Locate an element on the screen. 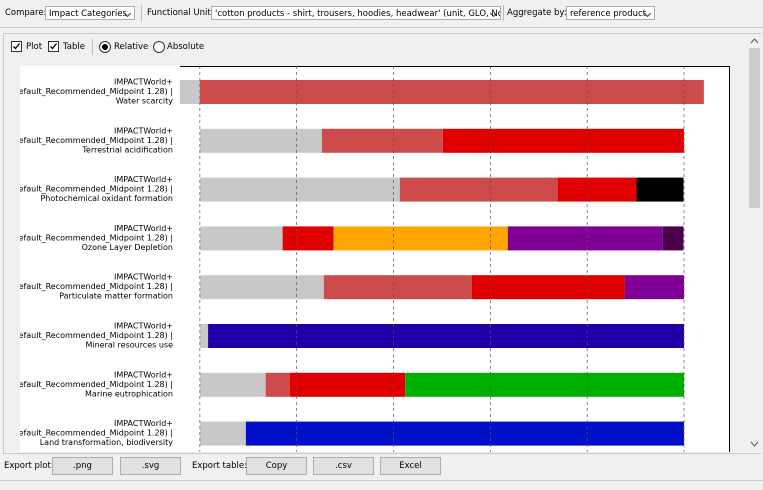  relative-option: Relative is located at coordinates (131, 47).